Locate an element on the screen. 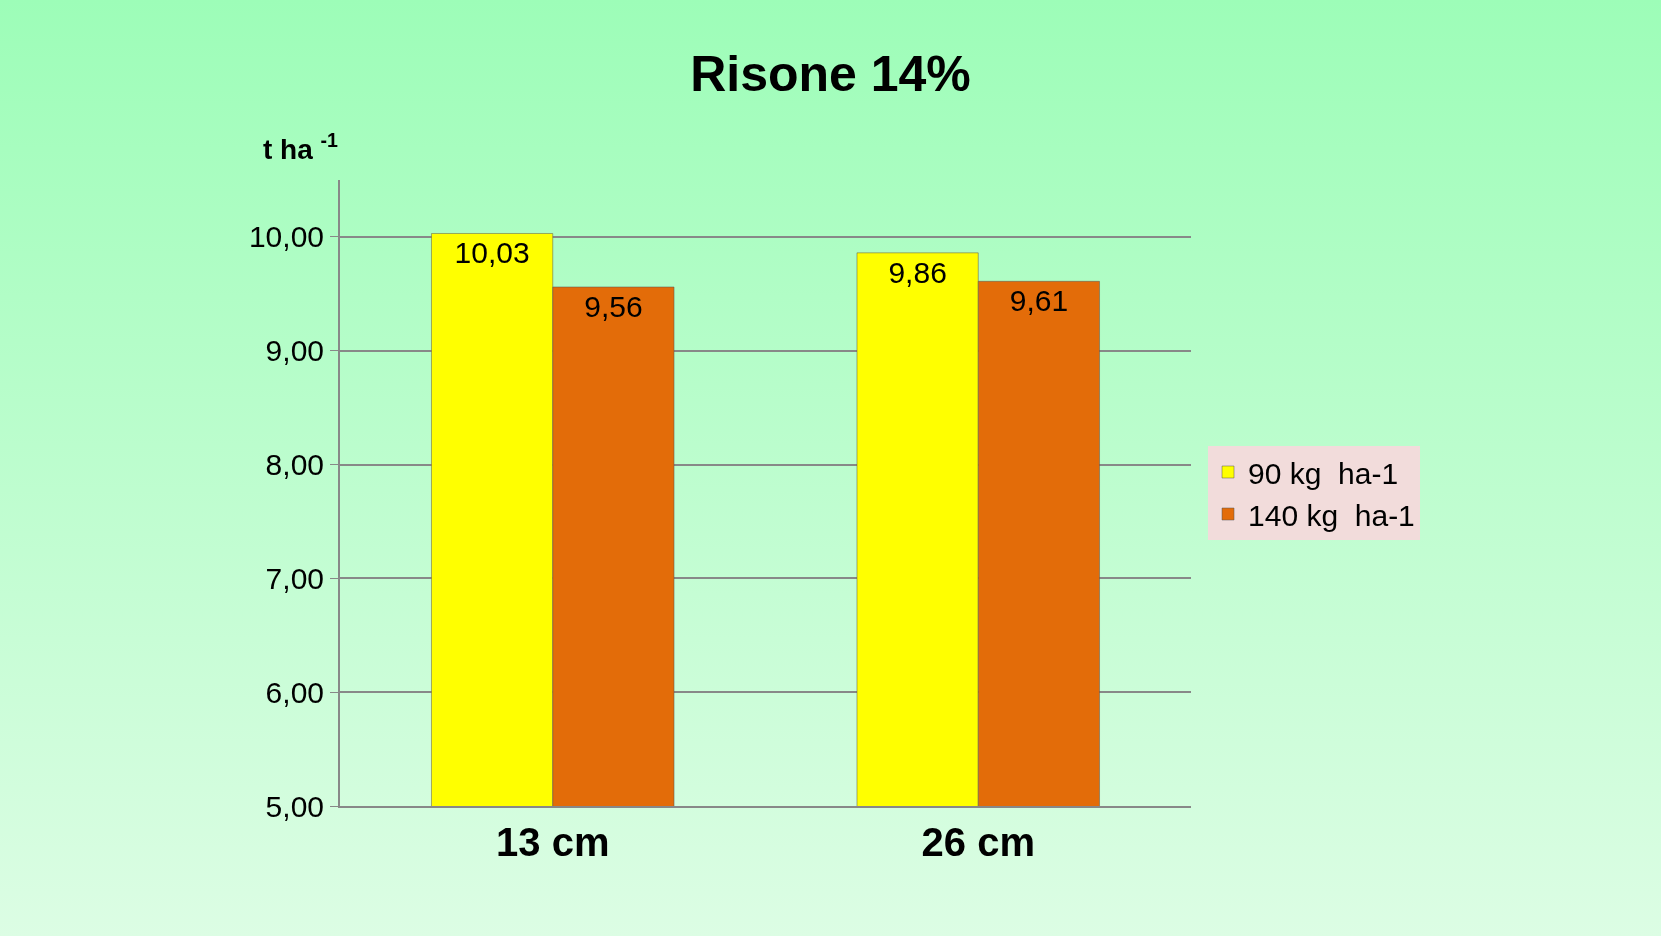 The width and height of the screenshot is (1661, 936). x-tick-label: 13 cm is located at coordinates (553, 842).